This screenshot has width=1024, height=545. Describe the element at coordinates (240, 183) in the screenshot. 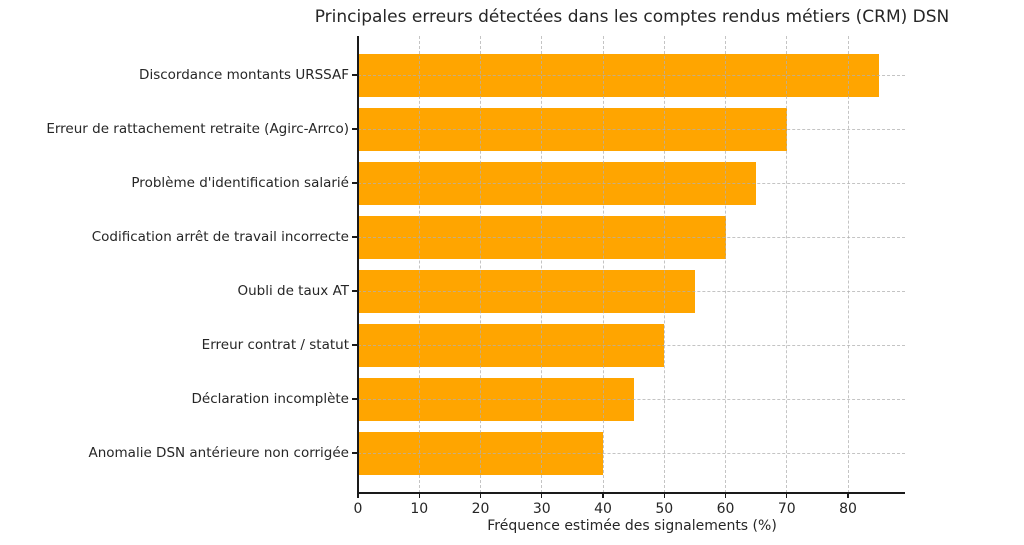

I see `category-label: Problème d'identification salarié` at that location.